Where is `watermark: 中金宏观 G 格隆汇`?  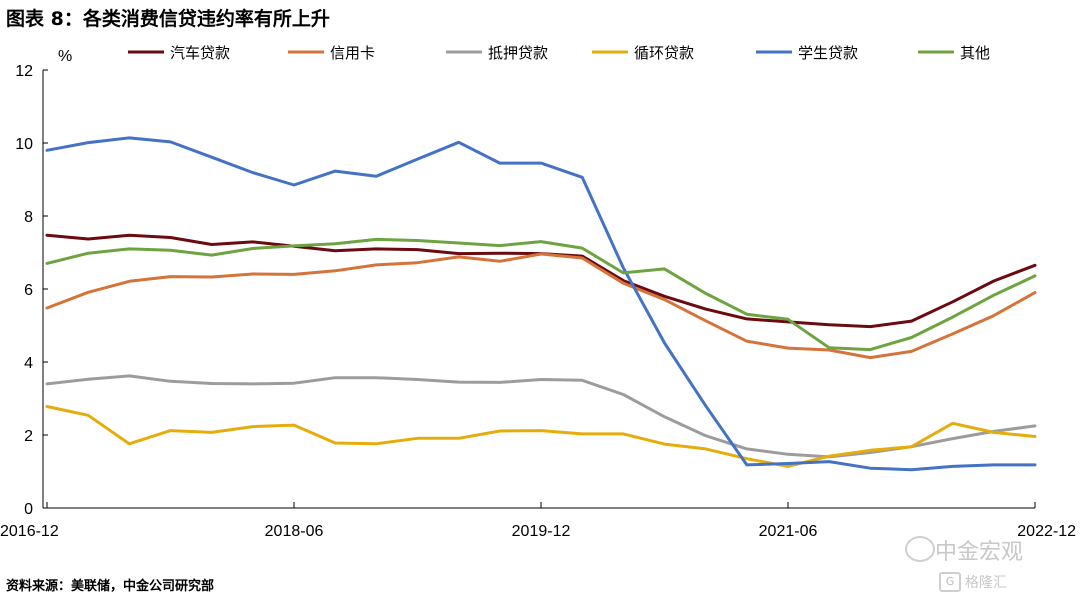 watermark: 中金宏观 G 格隆汇 is located at coordinates (990, 564).